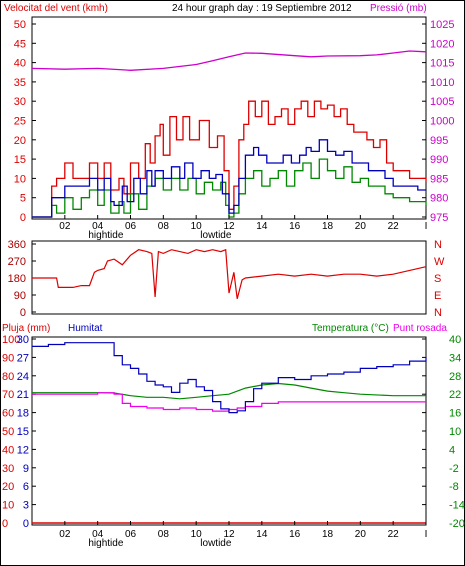 The height and width of the screenshot is (566, 465). What do you see at coordinates (65, 534) in the screenshot?
I see `rain-x-tick-02: 02` at bounding box center [65, 534].